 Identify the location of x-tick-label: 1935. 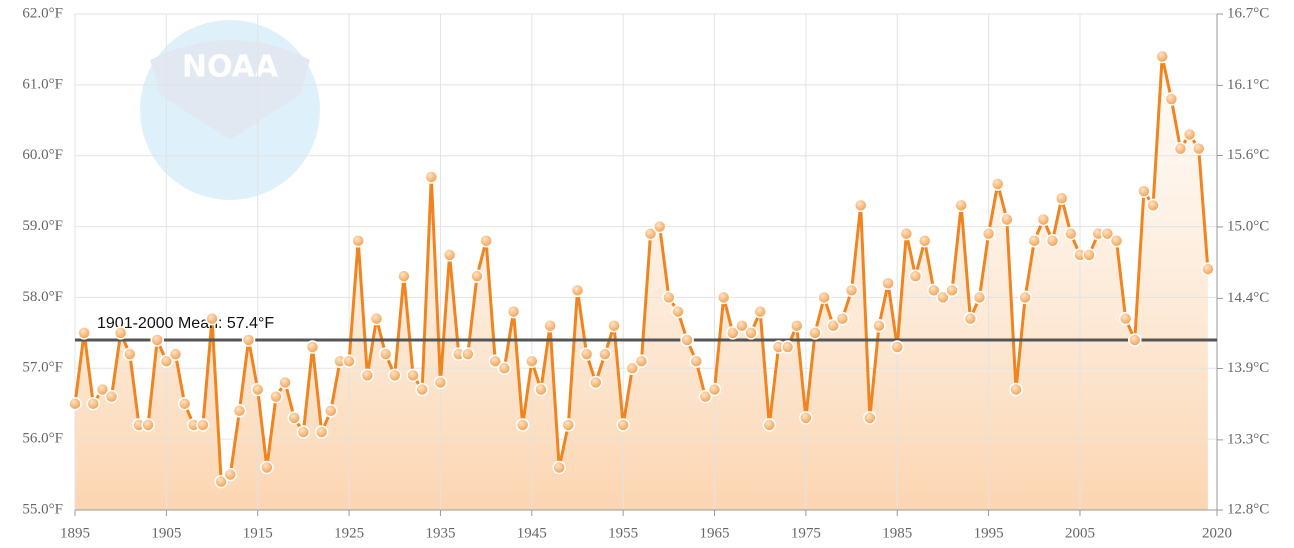
(440, 533).